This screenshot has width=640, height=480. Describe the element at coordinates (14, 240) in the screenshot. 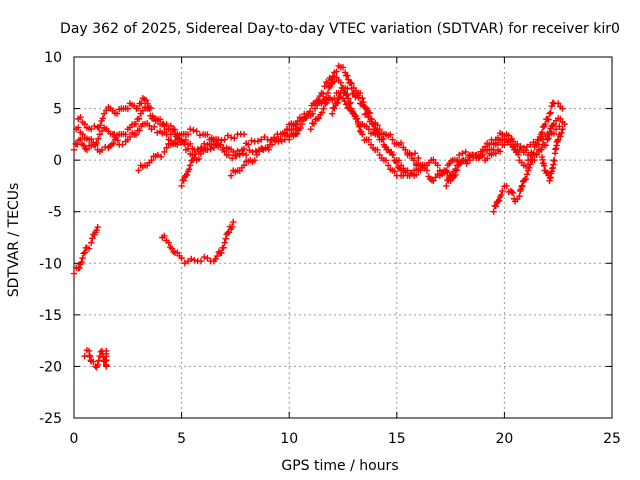

I see `y-axis-label: SDTVAR / TECUs` at that location.